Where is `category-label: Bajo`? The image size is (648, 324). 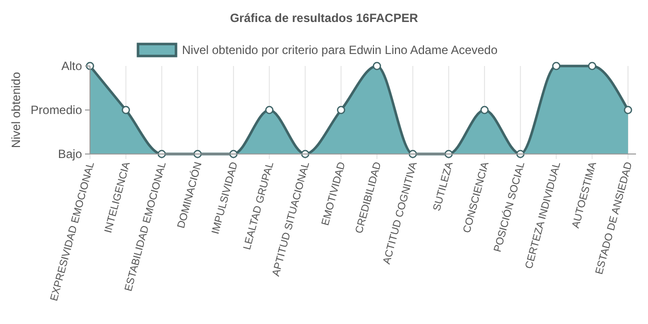
category-label: Bajo is located at coordinates (70, 154).